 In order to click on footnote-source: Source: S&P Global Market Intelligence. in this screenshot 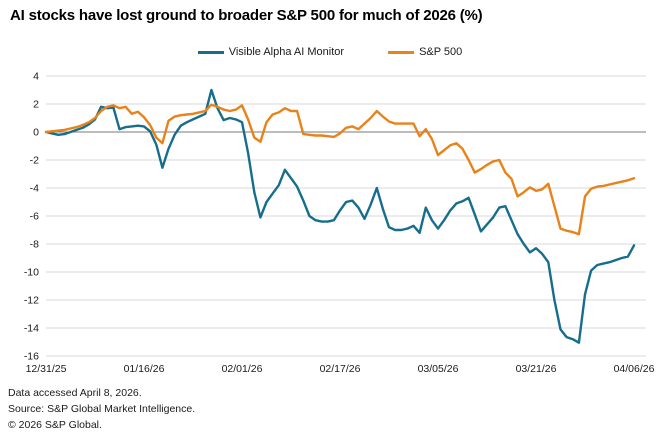, I will do `click(102, 409)`.